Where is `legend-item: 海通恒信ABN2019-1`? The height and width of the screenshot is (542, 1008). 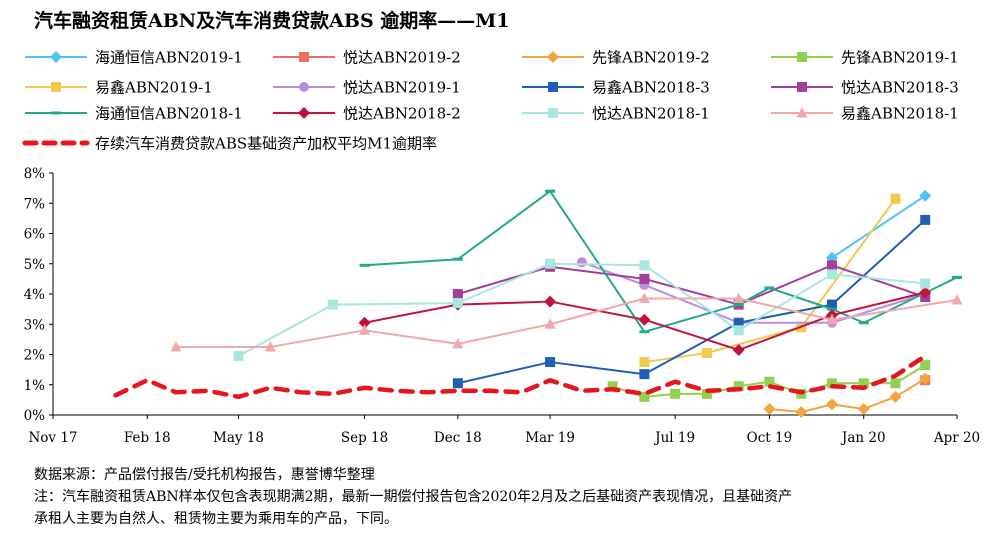 legend-item: 海通恒信ABN2019-1 is located at coordinates (134, 58).